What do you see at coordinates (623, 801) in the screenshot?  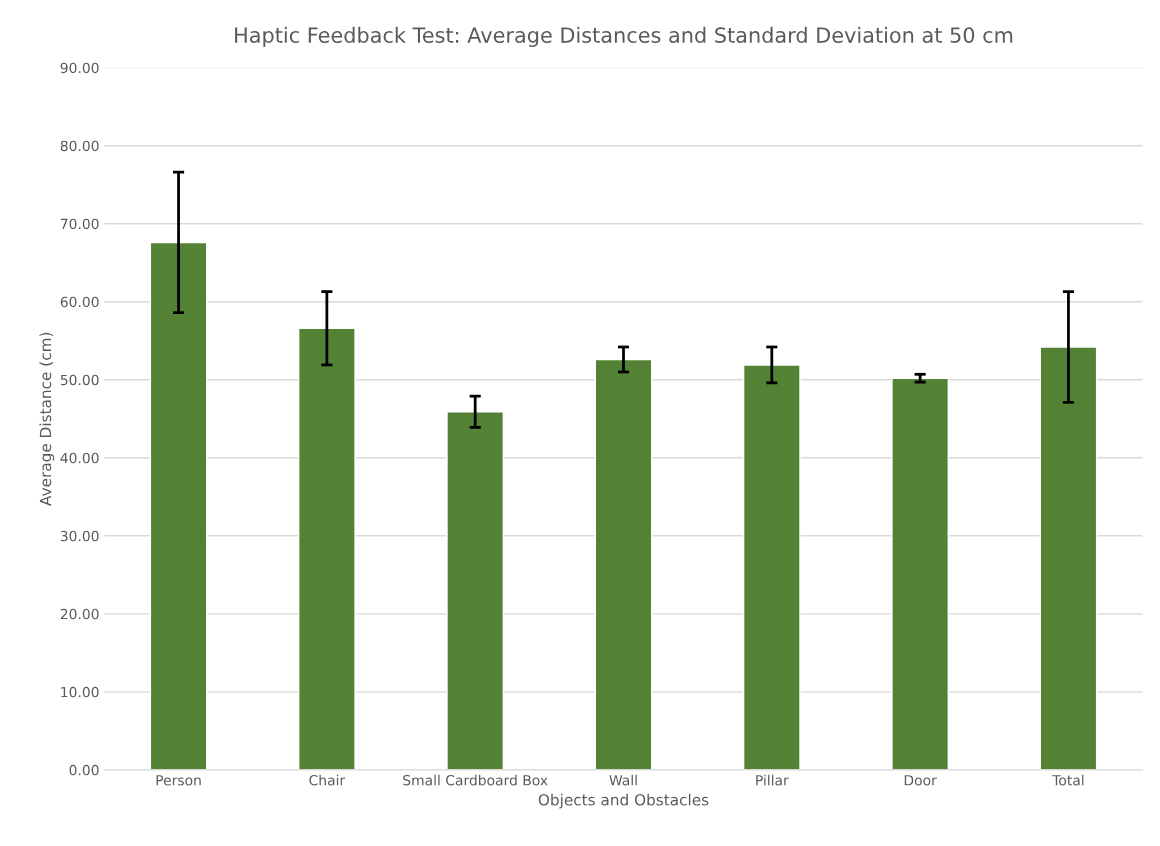 I see `x-axis-title: Objects and Obstacles` at bounding box center [623, 801].